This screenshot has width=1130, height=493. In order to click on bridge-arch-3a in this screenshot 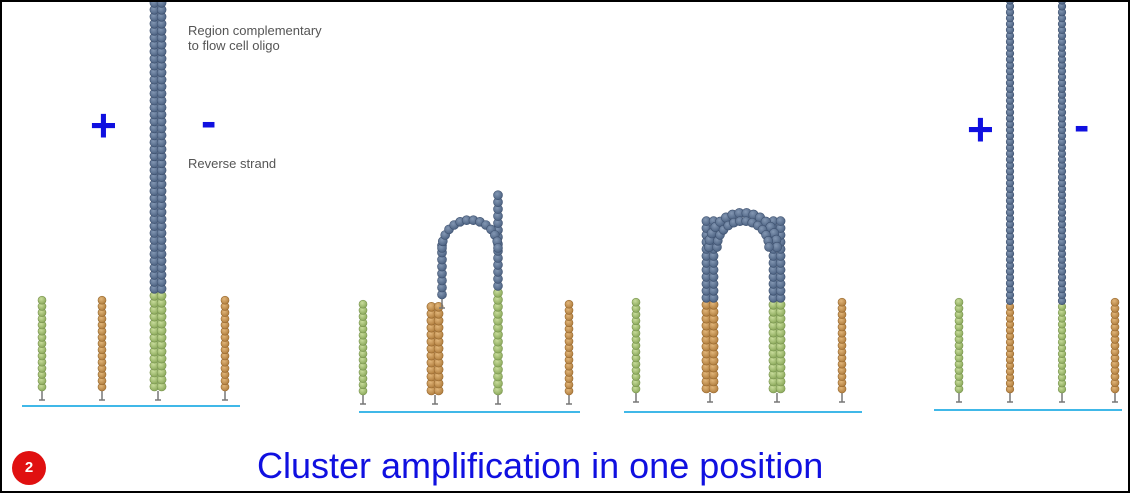, I will do `click(743, 230)`.